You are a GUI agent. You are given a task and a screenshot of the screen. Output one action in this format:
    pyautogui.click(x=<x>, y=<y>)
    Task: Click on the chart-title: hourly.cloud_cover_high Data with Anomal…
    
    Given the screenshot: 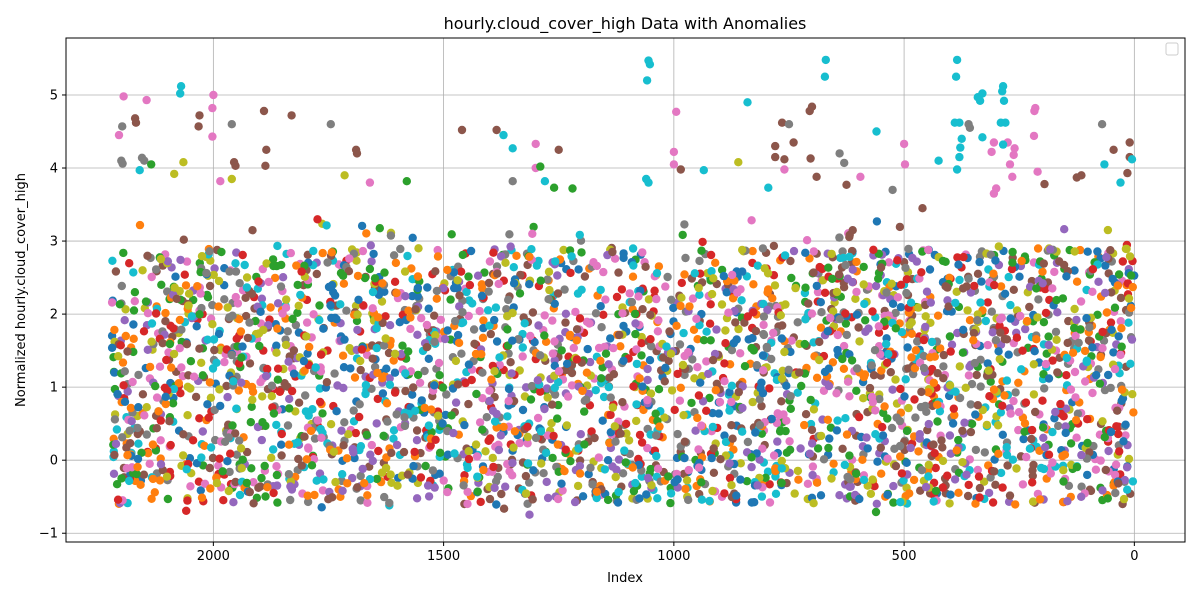 What is the action you would take?
    pyautogui.click(x=625, y=24)
    